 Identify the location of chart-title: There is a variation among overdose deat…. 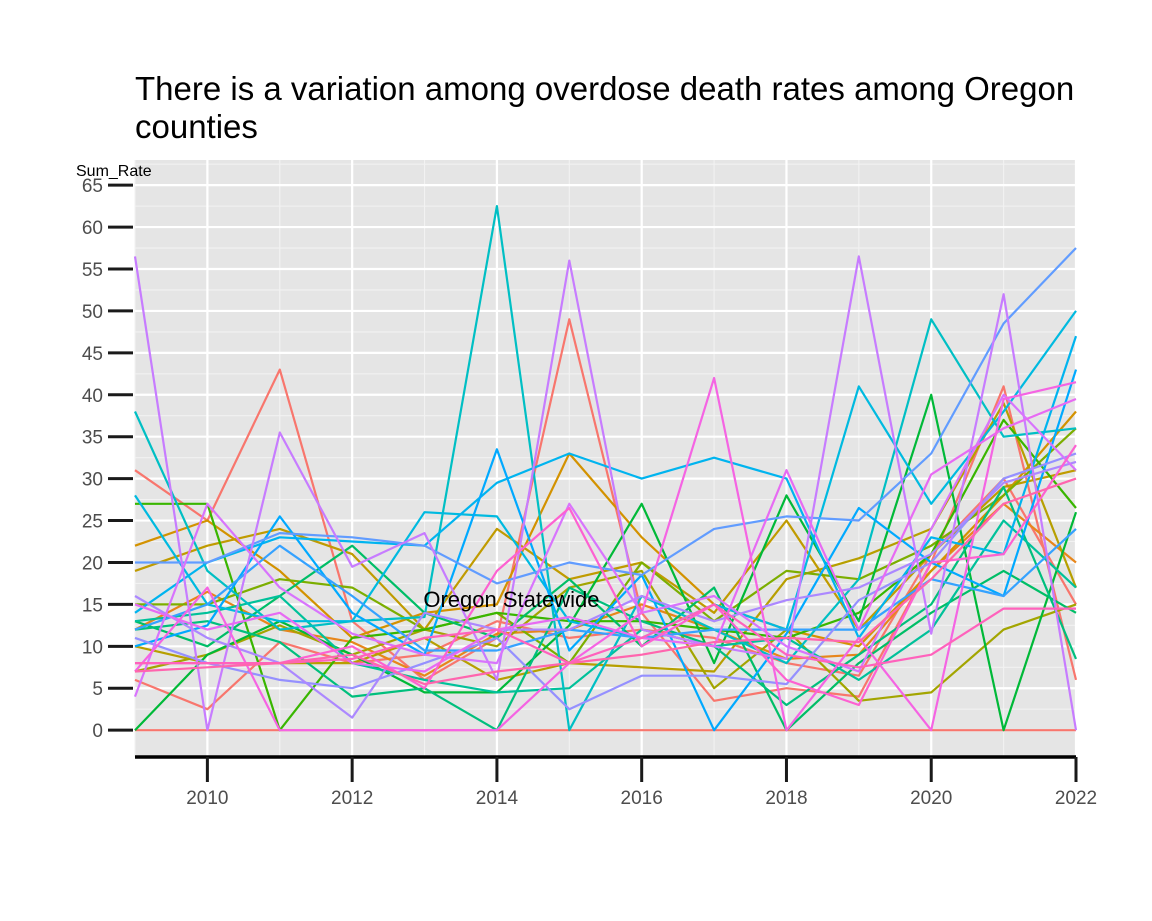
(605, 107).